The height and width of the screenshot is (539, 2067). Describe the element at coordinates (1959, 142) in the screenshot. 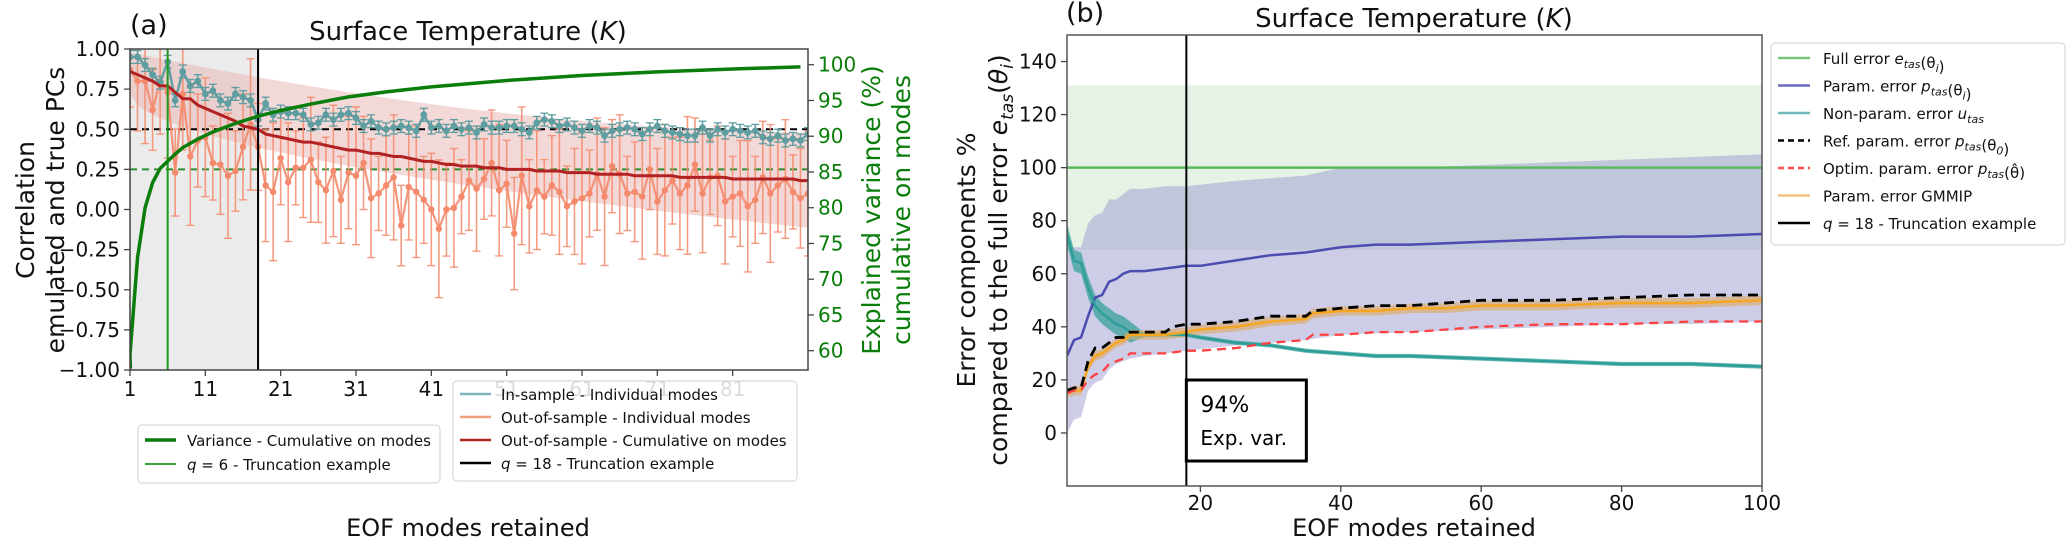

I see `legend-math: p` at that location.